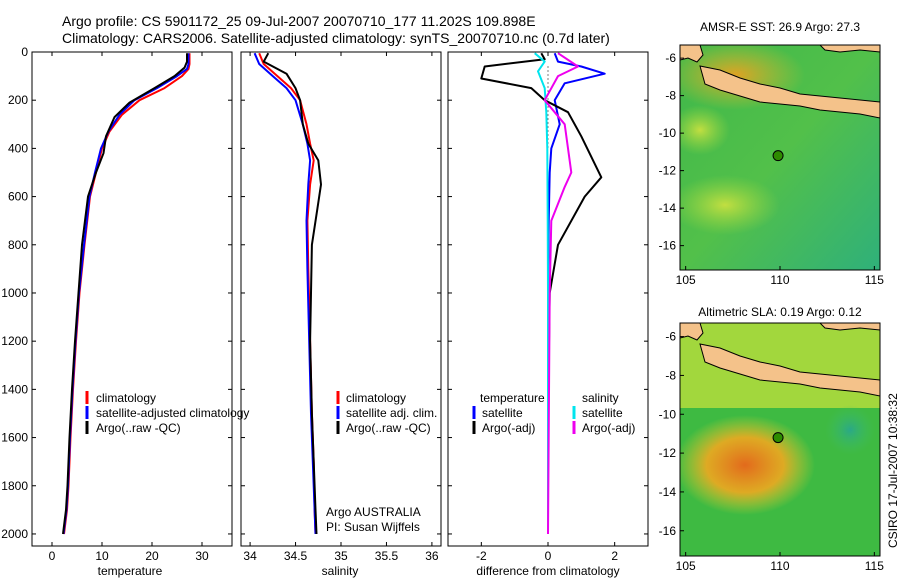 The height and width of the screenshot is (580, 900). What do you see at coordinates (341, 556) in the screenshot?
I see `x-tick-label: 35` at bounding box center [341, 556].